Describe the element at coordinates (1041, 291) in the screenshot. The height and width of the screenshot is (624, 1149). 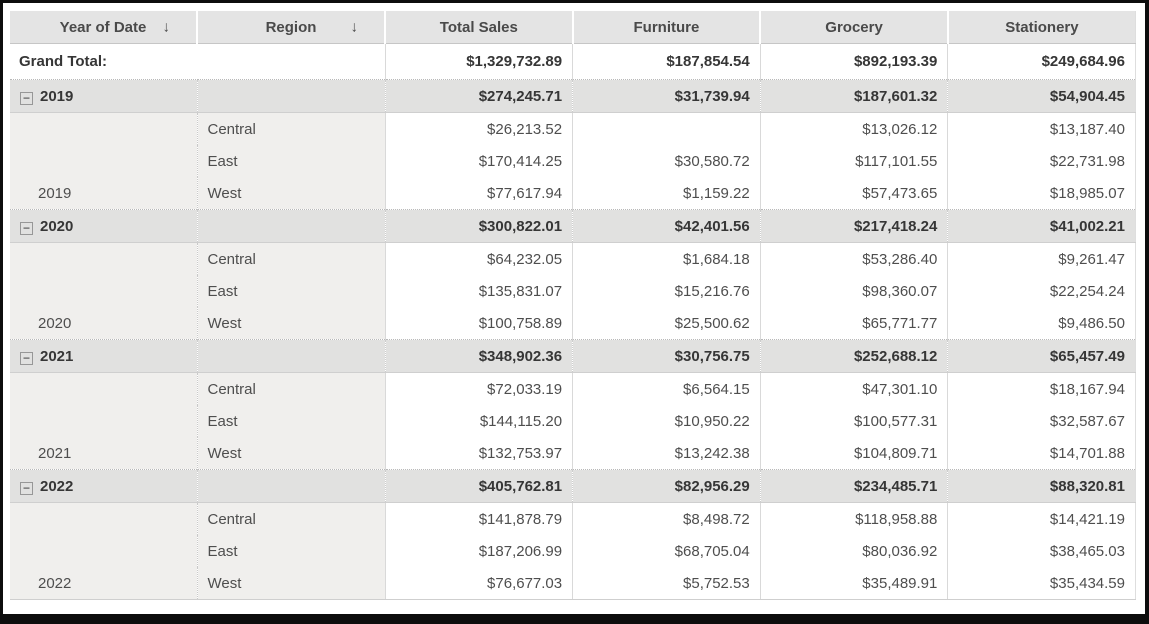
I see `value-cell: $22,254.24` at that location.